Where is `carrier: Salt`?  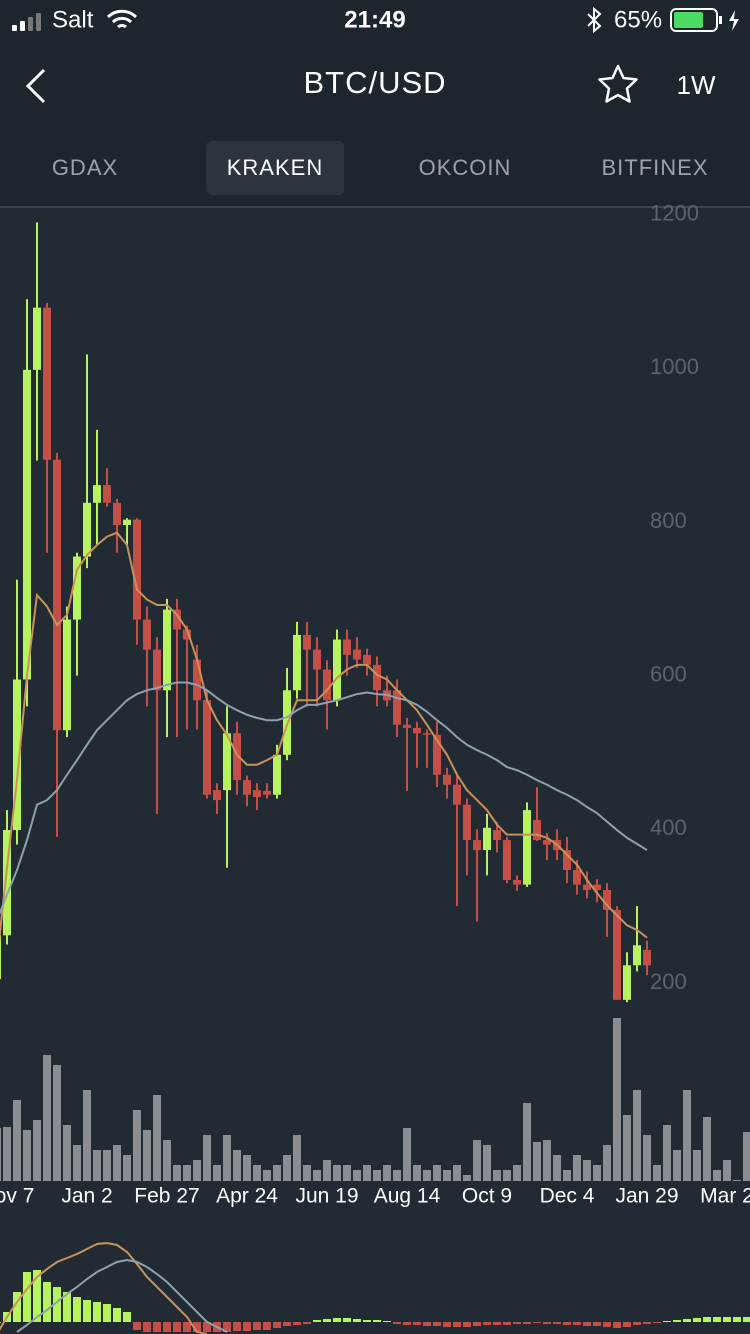 carrier: Salt is located at coordinates (73, 19).